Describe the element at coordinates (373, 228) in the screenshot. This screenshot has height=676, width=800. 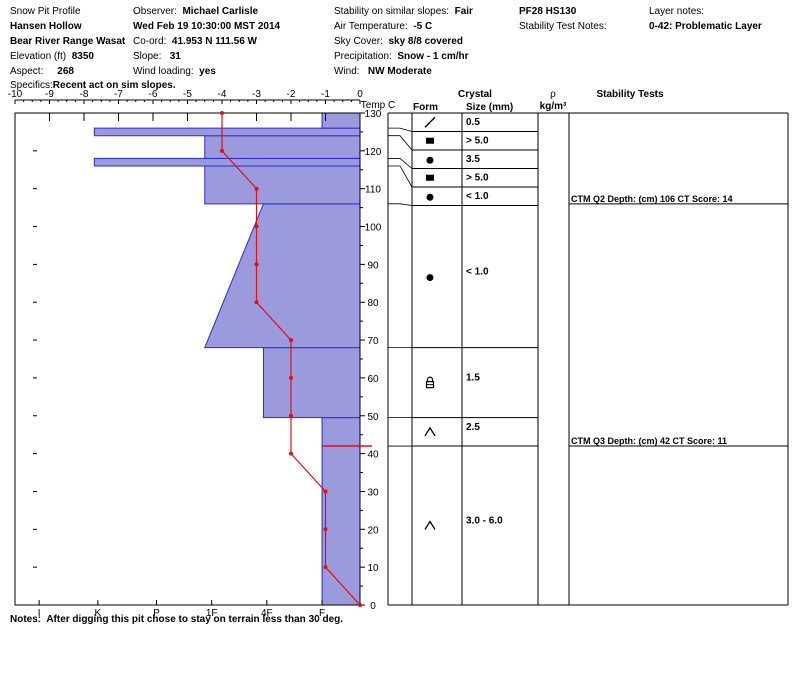
I see `depth-tick-label: 100` at that location.